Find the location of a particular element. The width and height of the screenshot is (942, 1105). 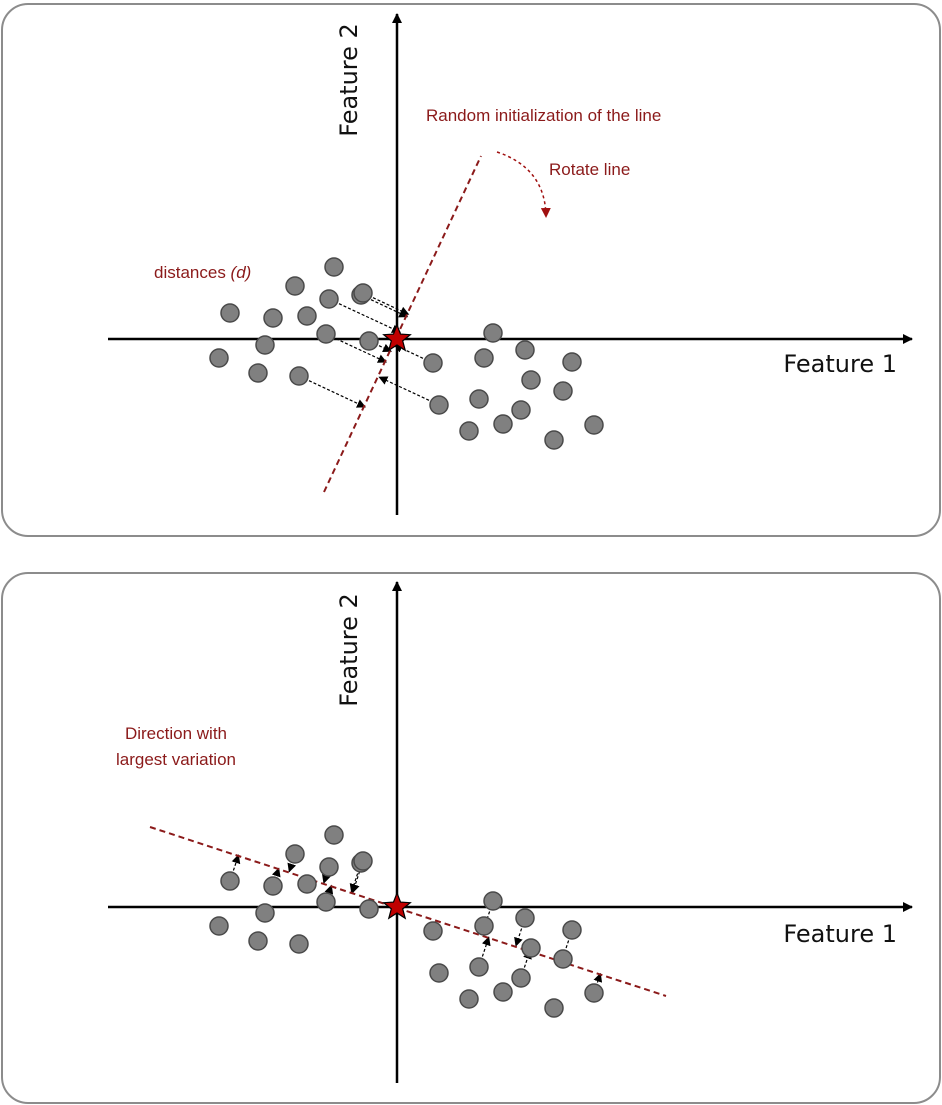

principal-direction-line is located at coordinates (408, 911).